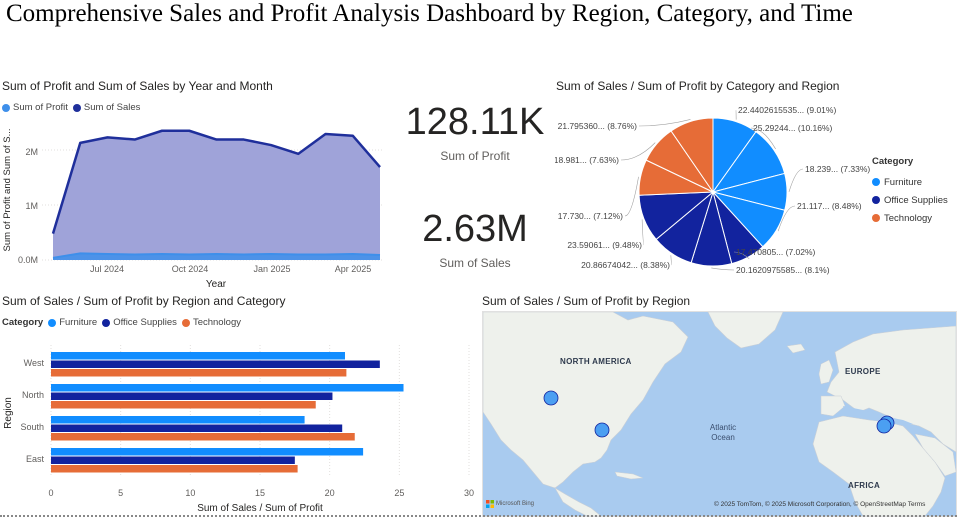 The width and height of the screenshot is (957, 519). I want to click on area-y-tick: 2M, so click(31, 152).